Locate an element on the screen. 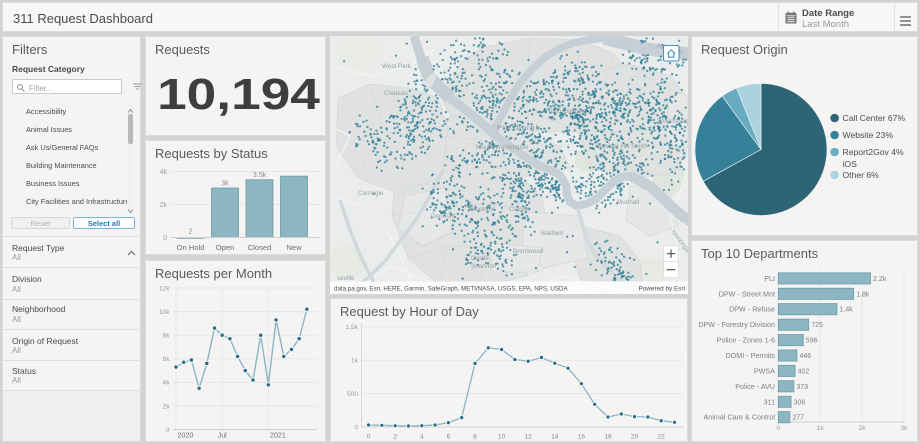 The image size is (920, 444). svg-text: Website 23% is located at coordinates (868, 135).